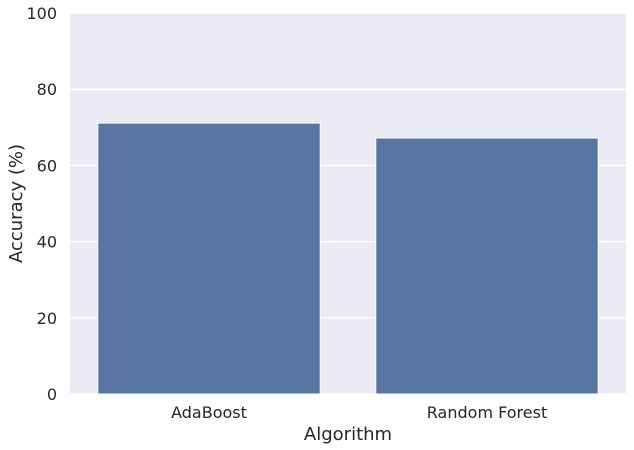 Image resolution: width=634 pixels, height=450 pixels. What do you see at coordinates (359, 412) in the screenshot?
I see `x-axis-ticks: AdaBoost Random Forest` at bounding box center [359, 412].